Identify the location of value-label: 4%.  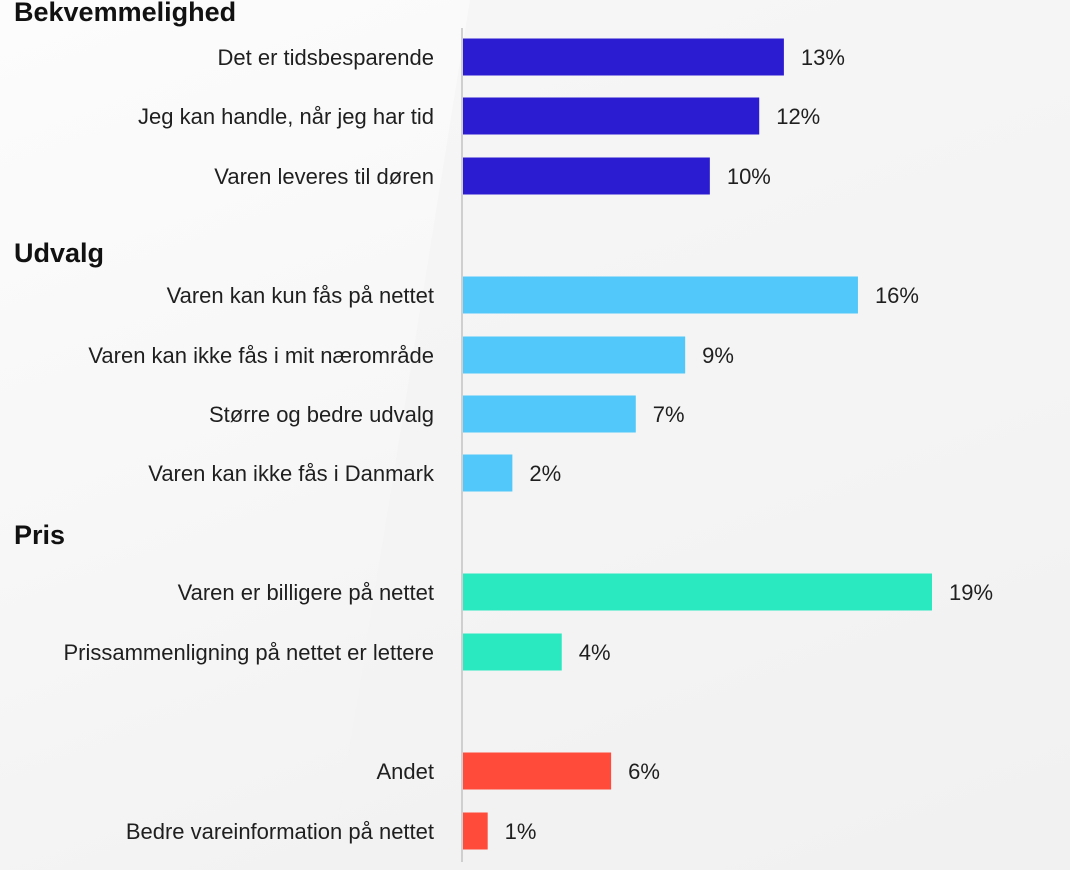
(595, 652).